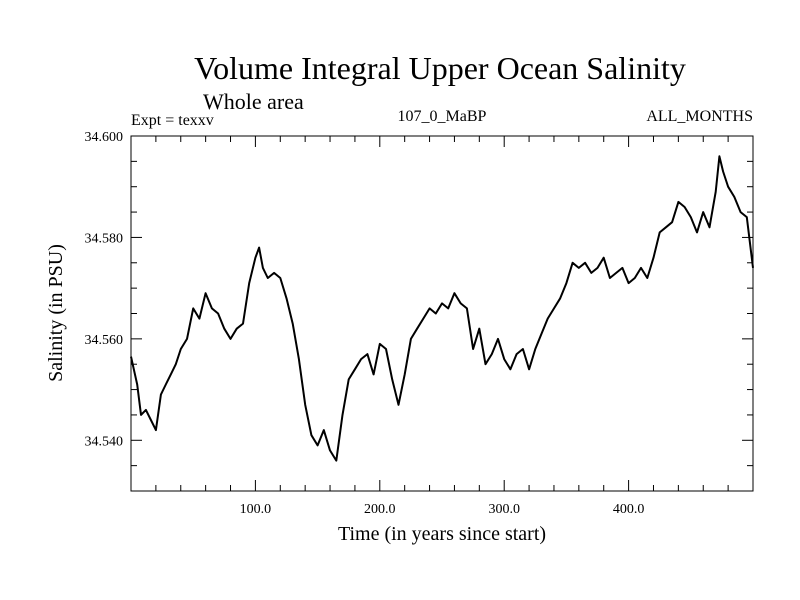 This screenshot has height=600, width=800. What do you see at coordinates (440, 68) in the screenshot?
I see `chart-title: Volume Integral Upper Ocean Salinity` at bounding box center [440, 68].